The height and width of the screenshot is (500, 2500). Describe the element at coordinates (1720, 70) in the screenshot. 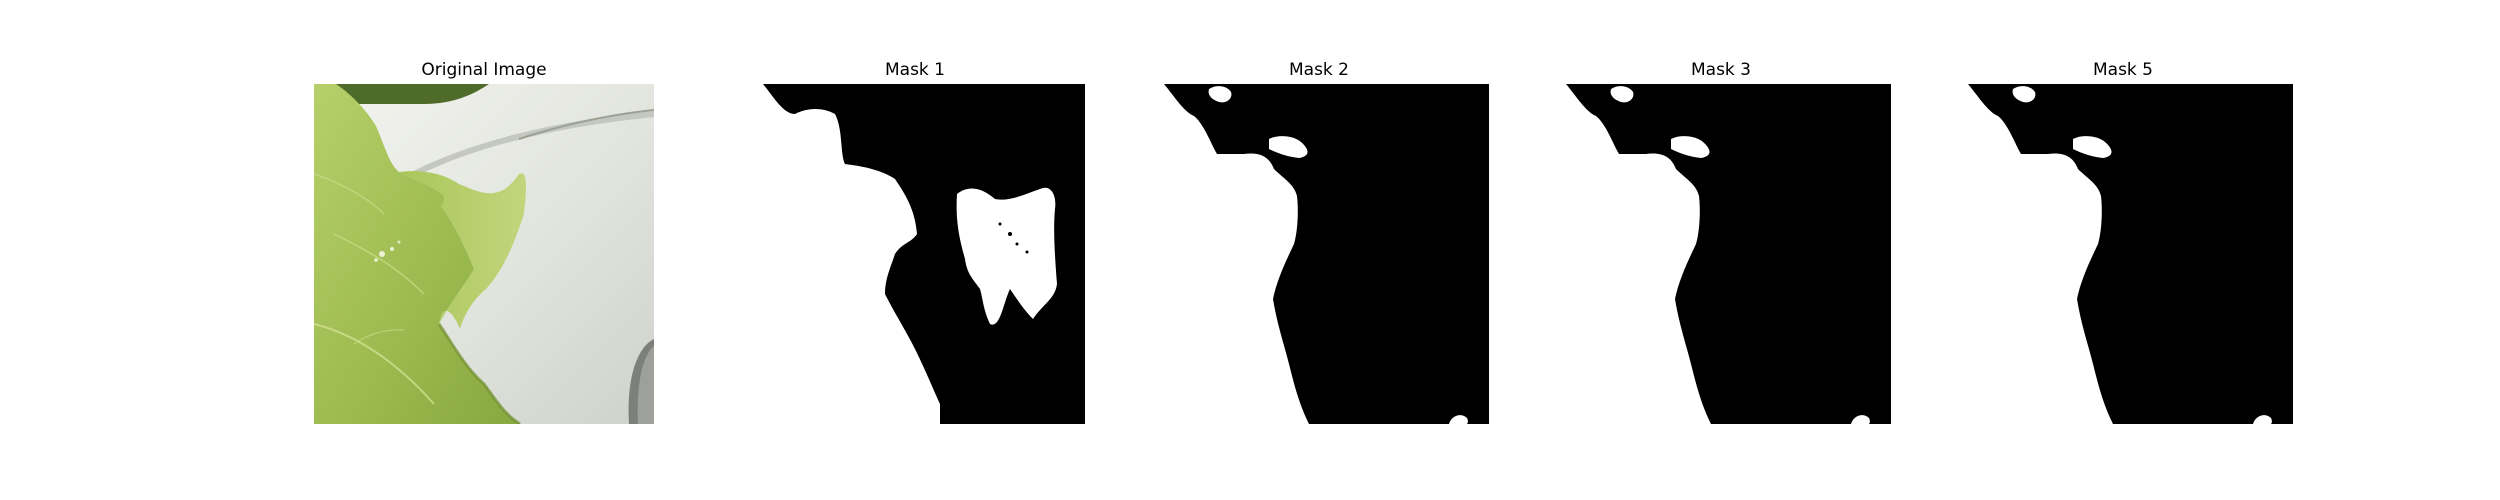

I see `panel-title: Mask 3` at that location.